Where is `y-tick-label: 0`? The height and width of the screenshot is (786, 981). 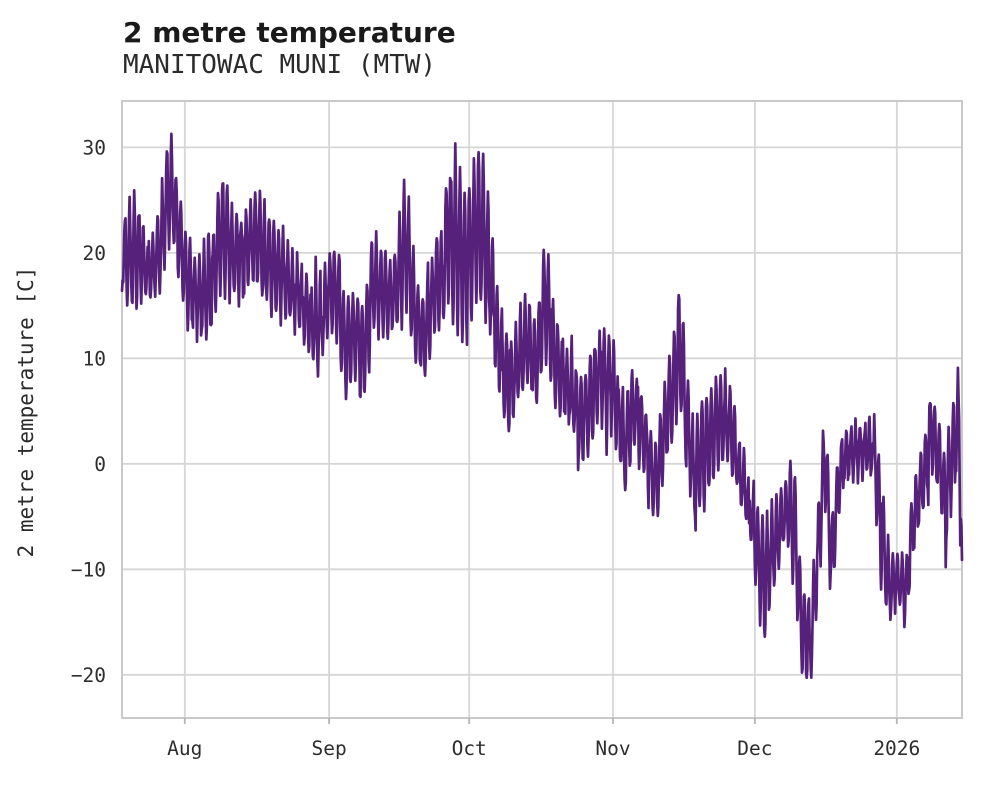
y-tick-label: 0 is located at coordinates (100, 464).